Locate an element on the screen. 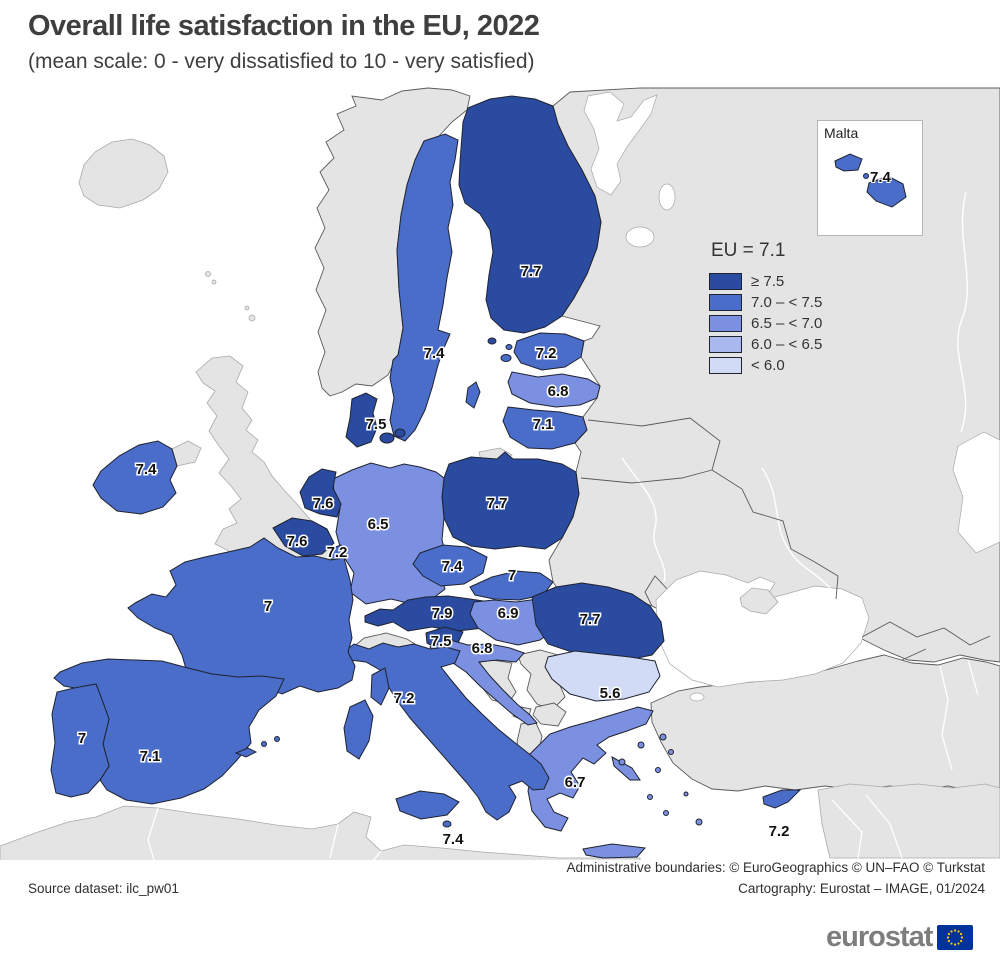 The width and height of the screenshot is (1000, 972). caspian-sea is located at coordinates (976, 492).